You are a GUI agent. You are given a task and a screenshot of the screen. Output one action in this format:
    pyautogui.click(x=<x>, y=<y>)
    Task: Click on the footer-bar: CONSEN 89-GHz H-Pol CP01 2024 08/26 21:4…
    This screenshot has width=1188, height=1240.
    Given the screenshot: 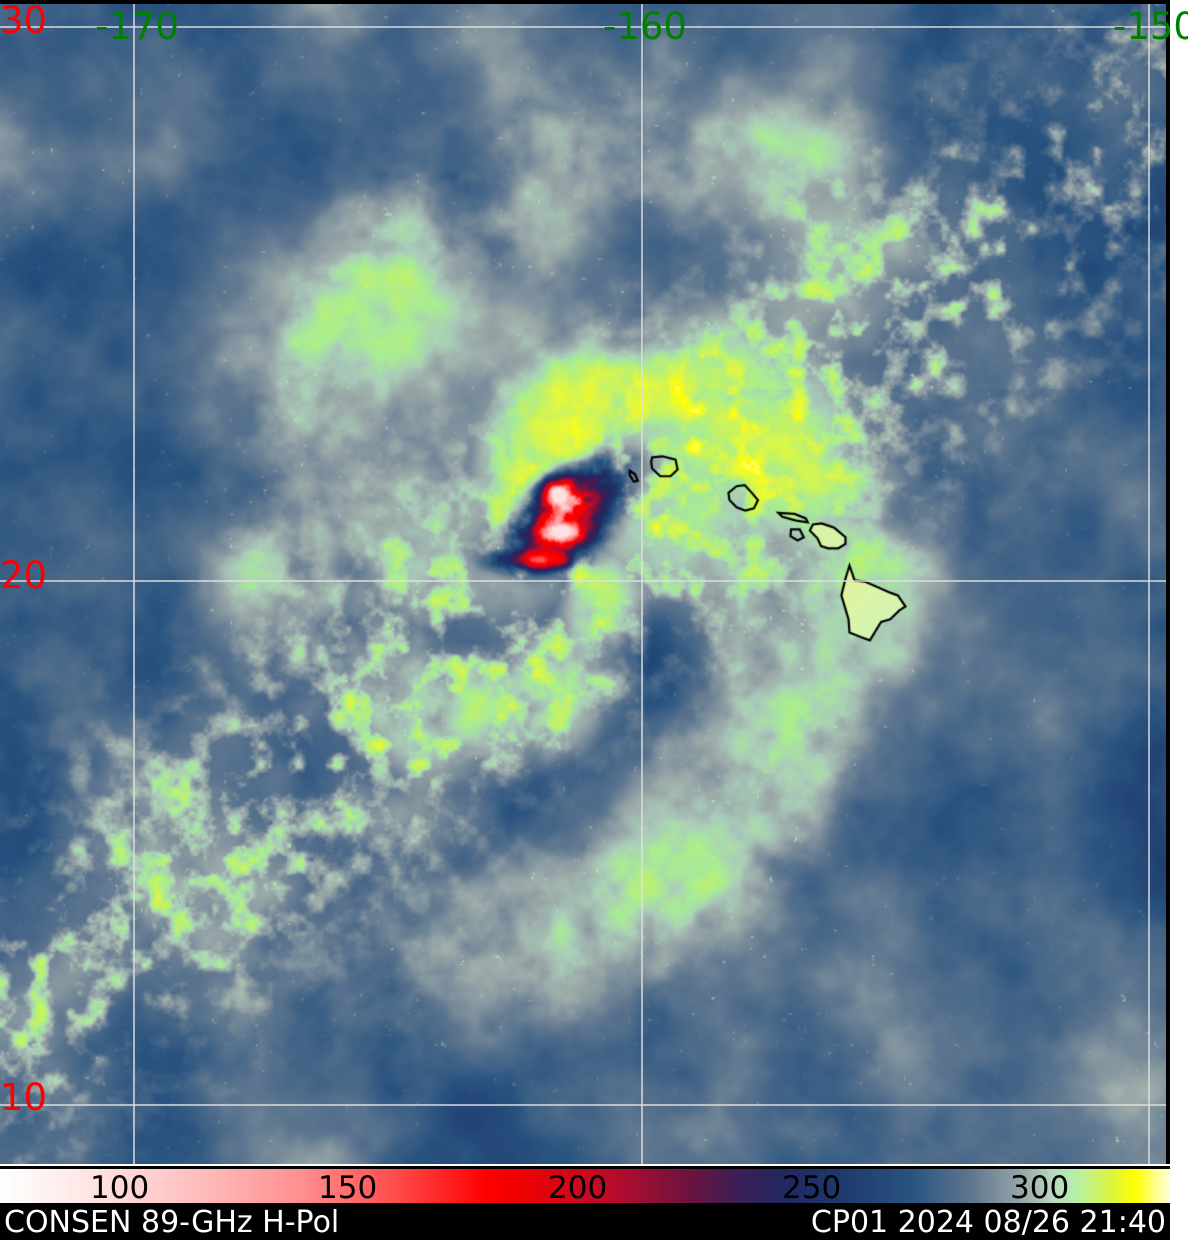 What is the action you would take?
    pyautogui.click(x=585, y=1223)
    